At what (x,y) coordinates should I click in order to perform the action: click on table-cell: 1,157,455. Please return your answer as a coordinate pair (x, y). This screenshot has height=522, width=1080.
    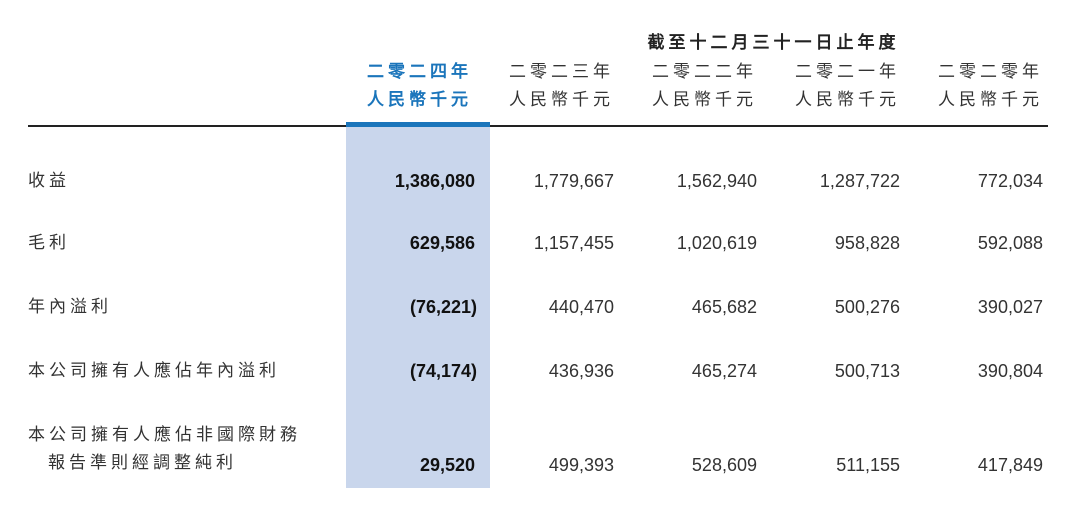
    Looking at the image, I should click on (573, 243).